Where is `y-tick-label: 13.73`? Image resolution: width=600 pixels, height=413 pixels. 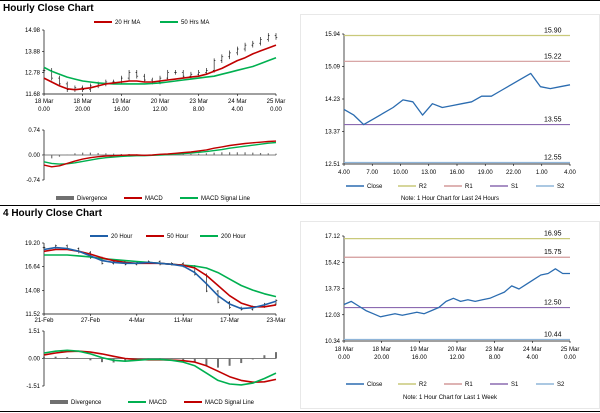
y-tick-label: 13.73 is located at coordinates (333, 290).